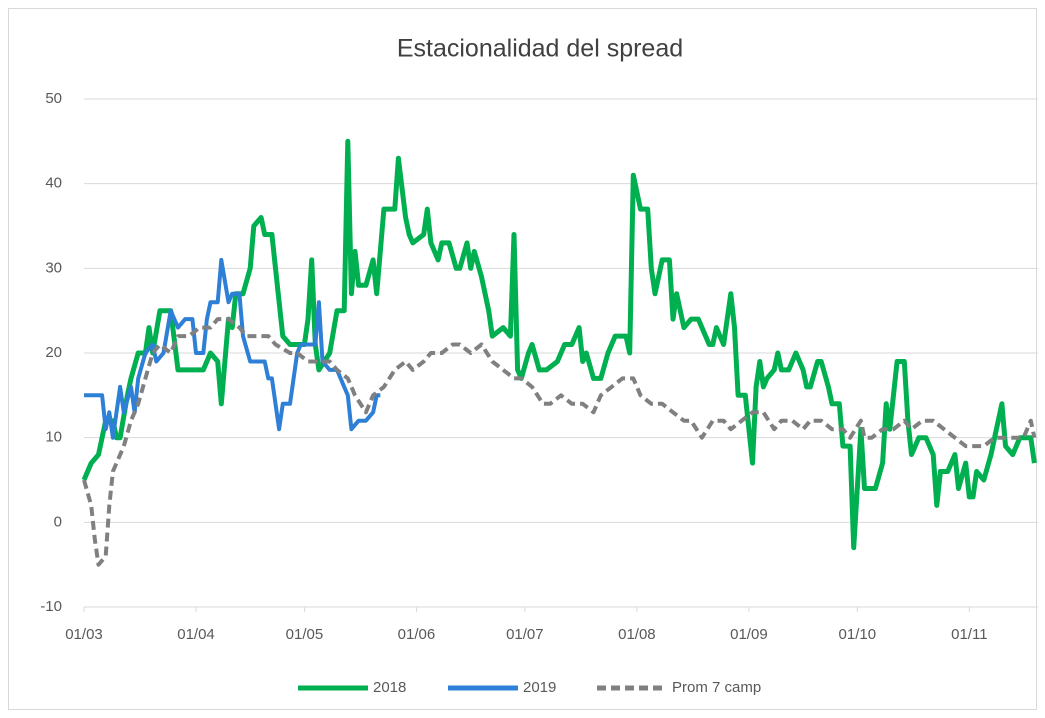 Image resolution: width=1045 pixels, height=718 pixels. Describe the element at coordinates (58, 521) in the screenshot. I see `y-tick-label: 0` at that location.